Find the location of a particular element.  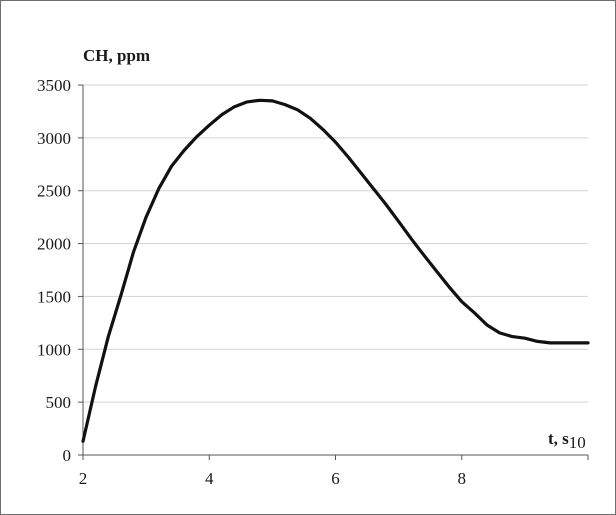

y-tick-label-3000: 3000 is located at coordinates (54, 138).